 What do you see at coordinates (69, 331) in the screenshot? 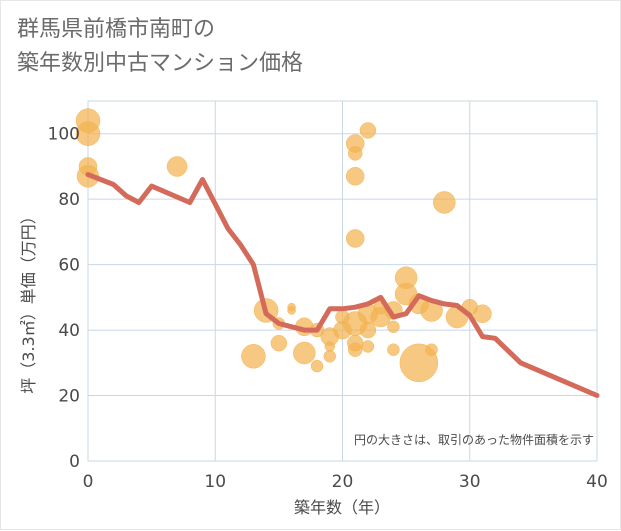
I see `y-tick-label: 40` at bounding box center [69, 331].